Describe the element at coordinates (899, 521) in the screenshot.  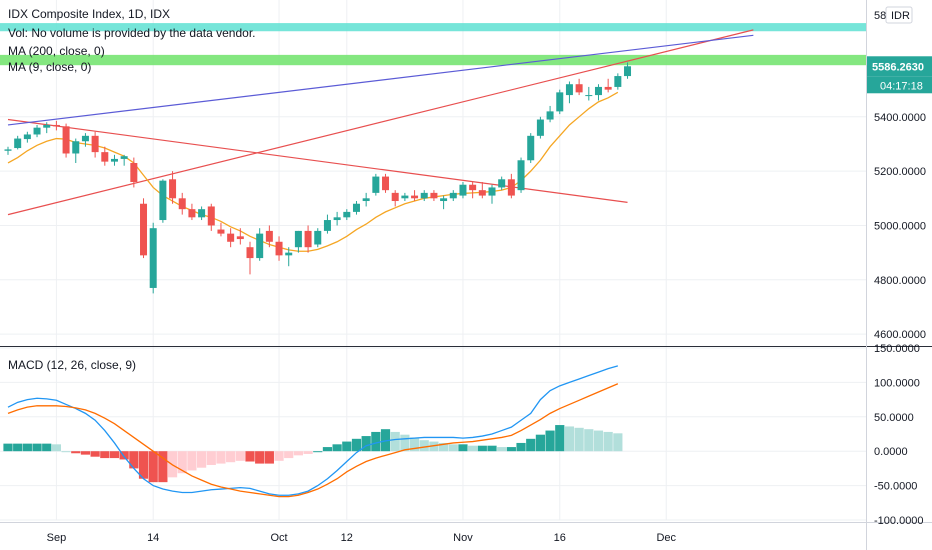
I see `macd-tick-label: -100.0000` at that location.